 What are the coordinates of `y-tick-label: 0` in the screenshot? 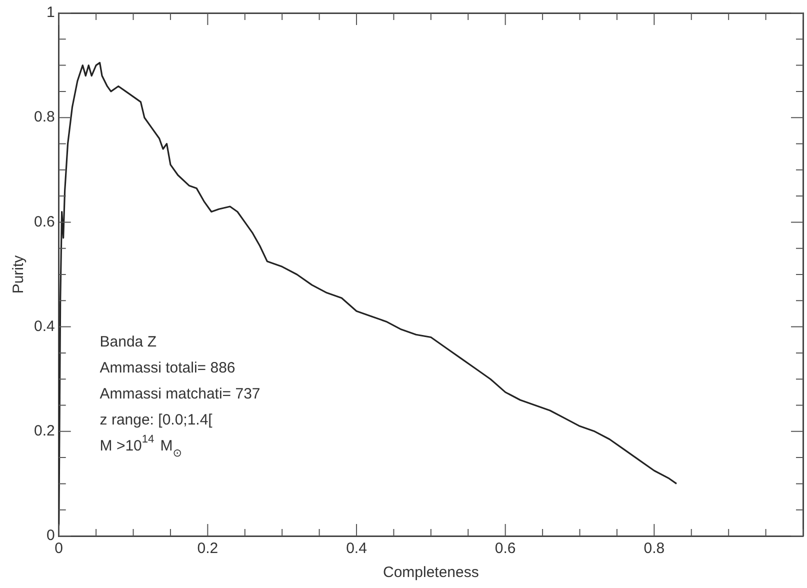 It's located at (50, 535).